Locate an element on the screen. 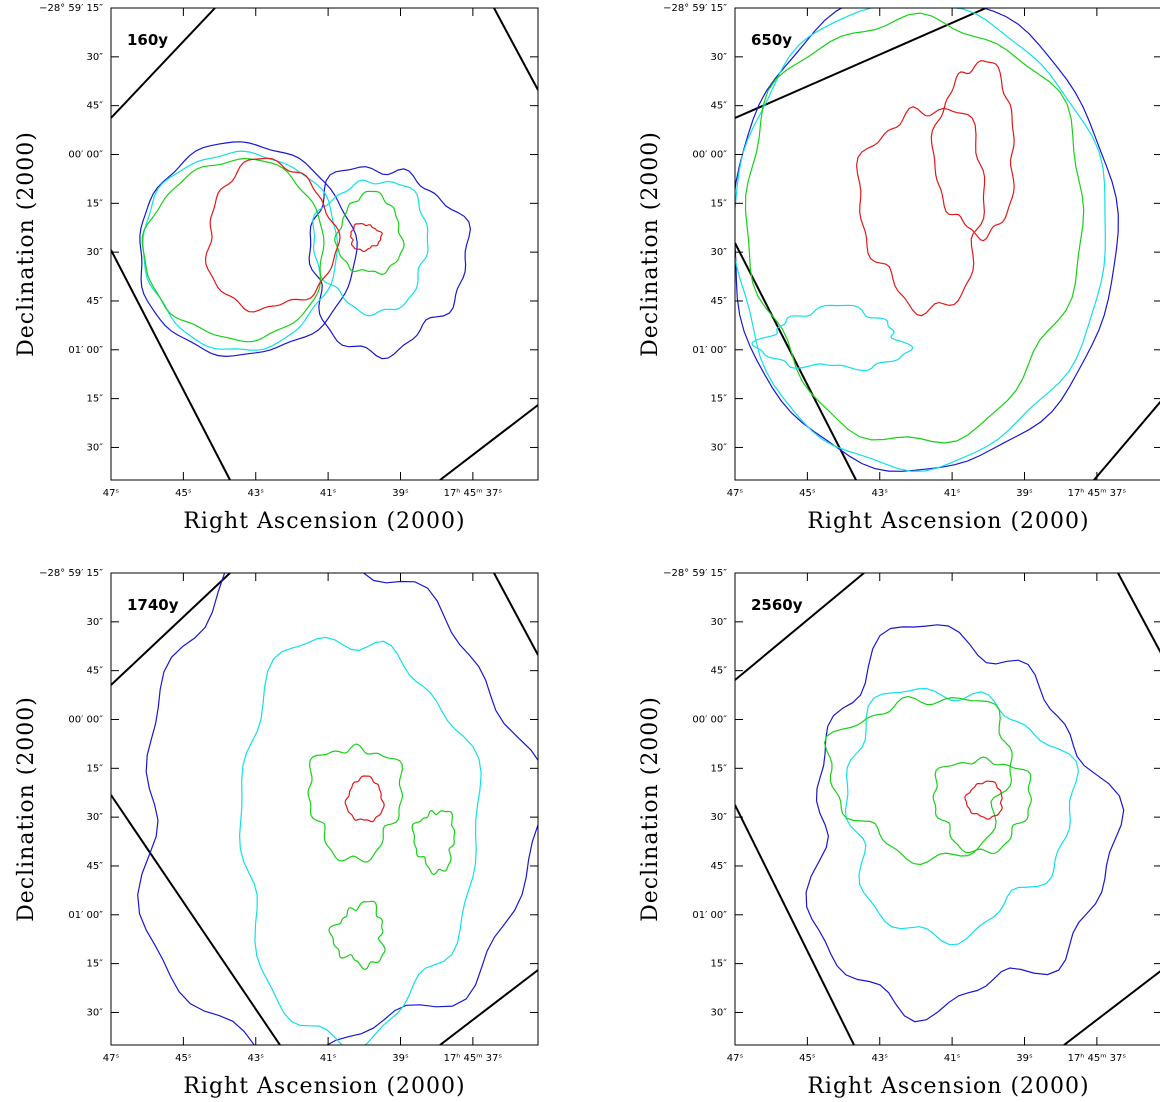 The height and width of the screenshot is (1102, 1160). panel-label: 1740y is located at coordinates (153, 605).